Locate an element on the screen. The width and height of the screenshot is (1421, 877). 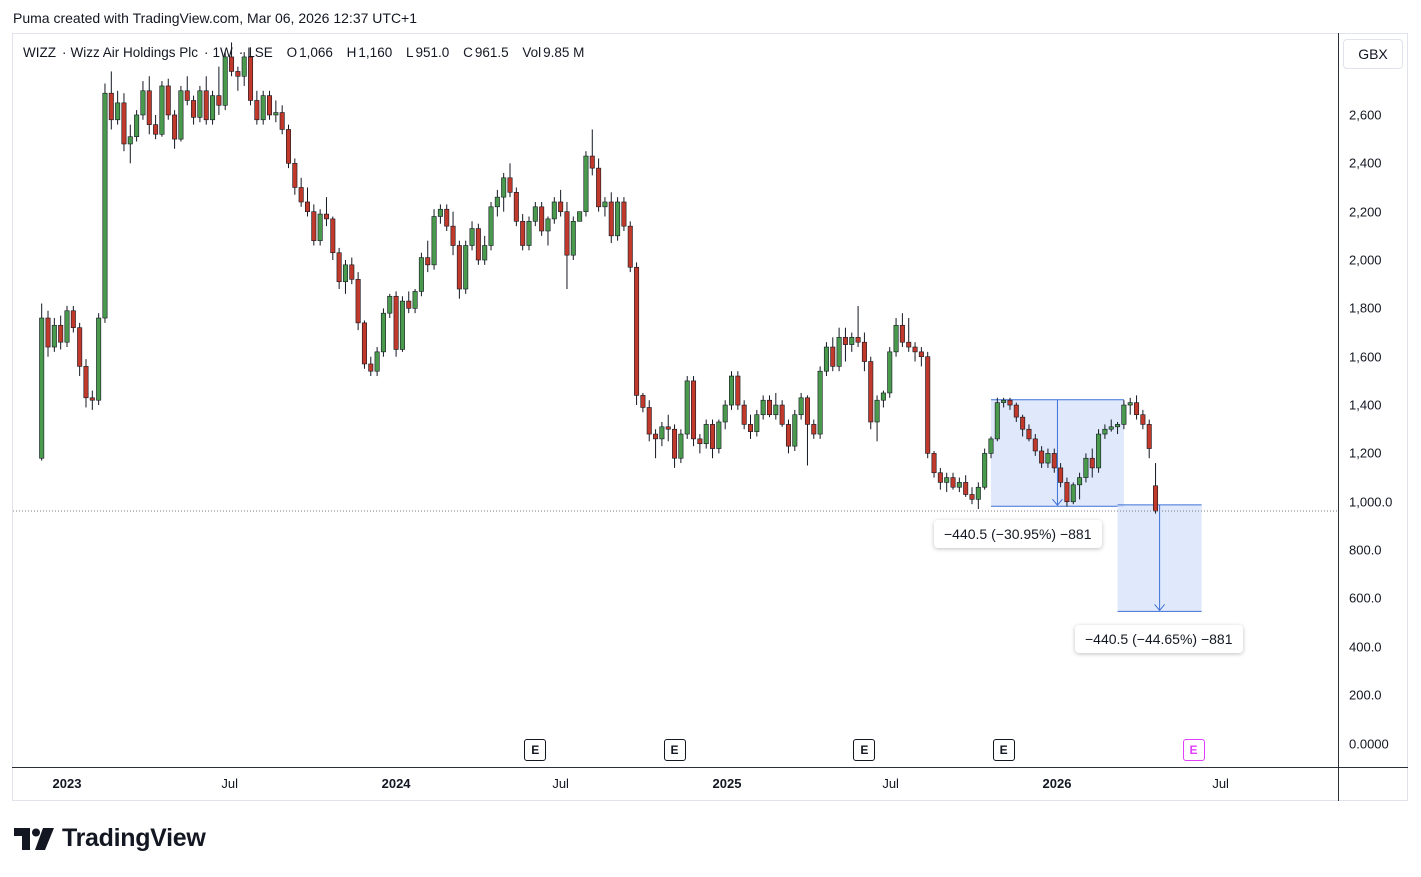
price-tick: 800.0 is located at coordinates (1365, 550).